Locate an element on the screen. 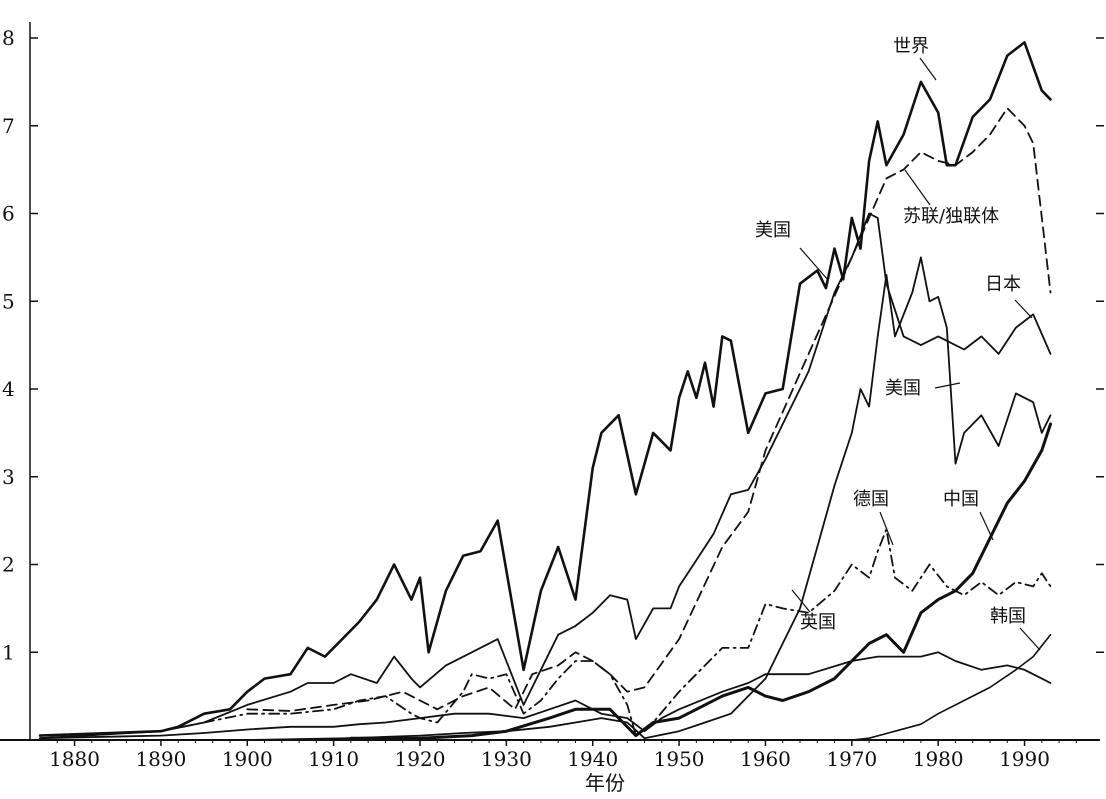 The image size is (1106, 799). x-tick-label: 1970 is located at coordinates (851, 759).